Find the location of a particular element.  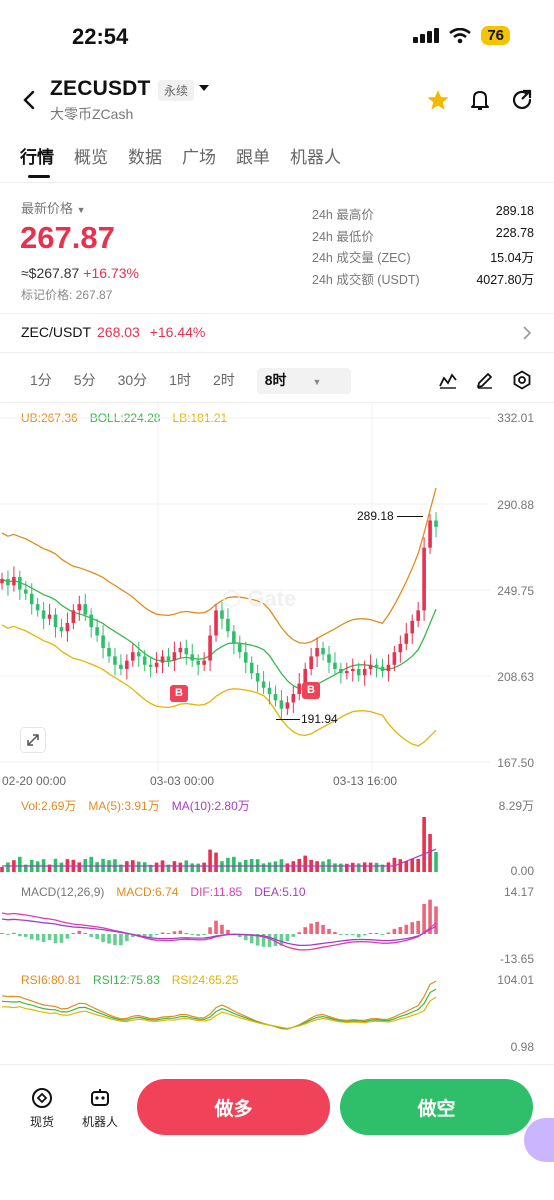

interval-1m: 1分 is located at coordinates (41, 380).